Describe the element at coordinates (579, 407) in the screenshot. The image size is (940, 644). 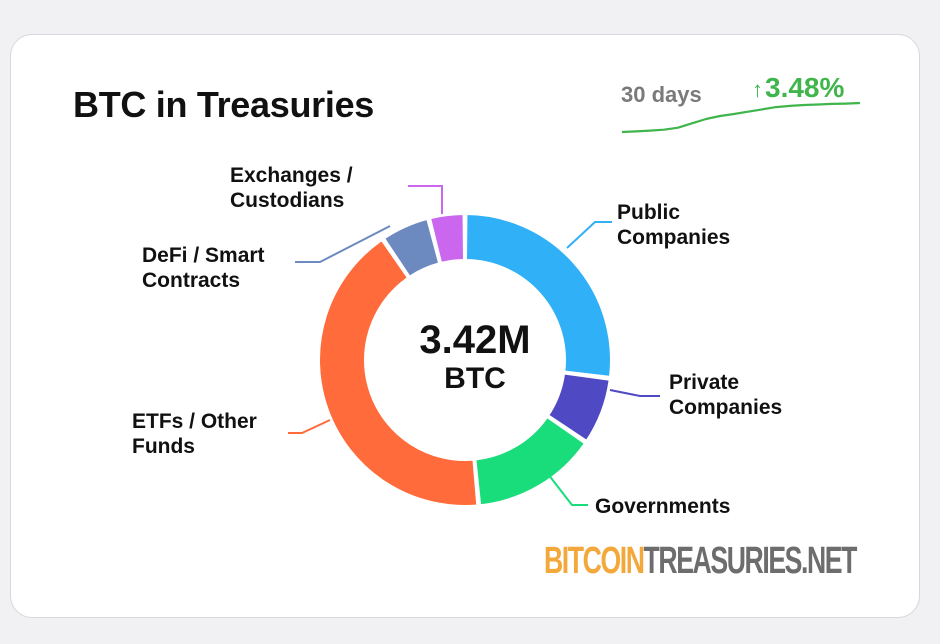
I see `slice-private-companies` at that location.